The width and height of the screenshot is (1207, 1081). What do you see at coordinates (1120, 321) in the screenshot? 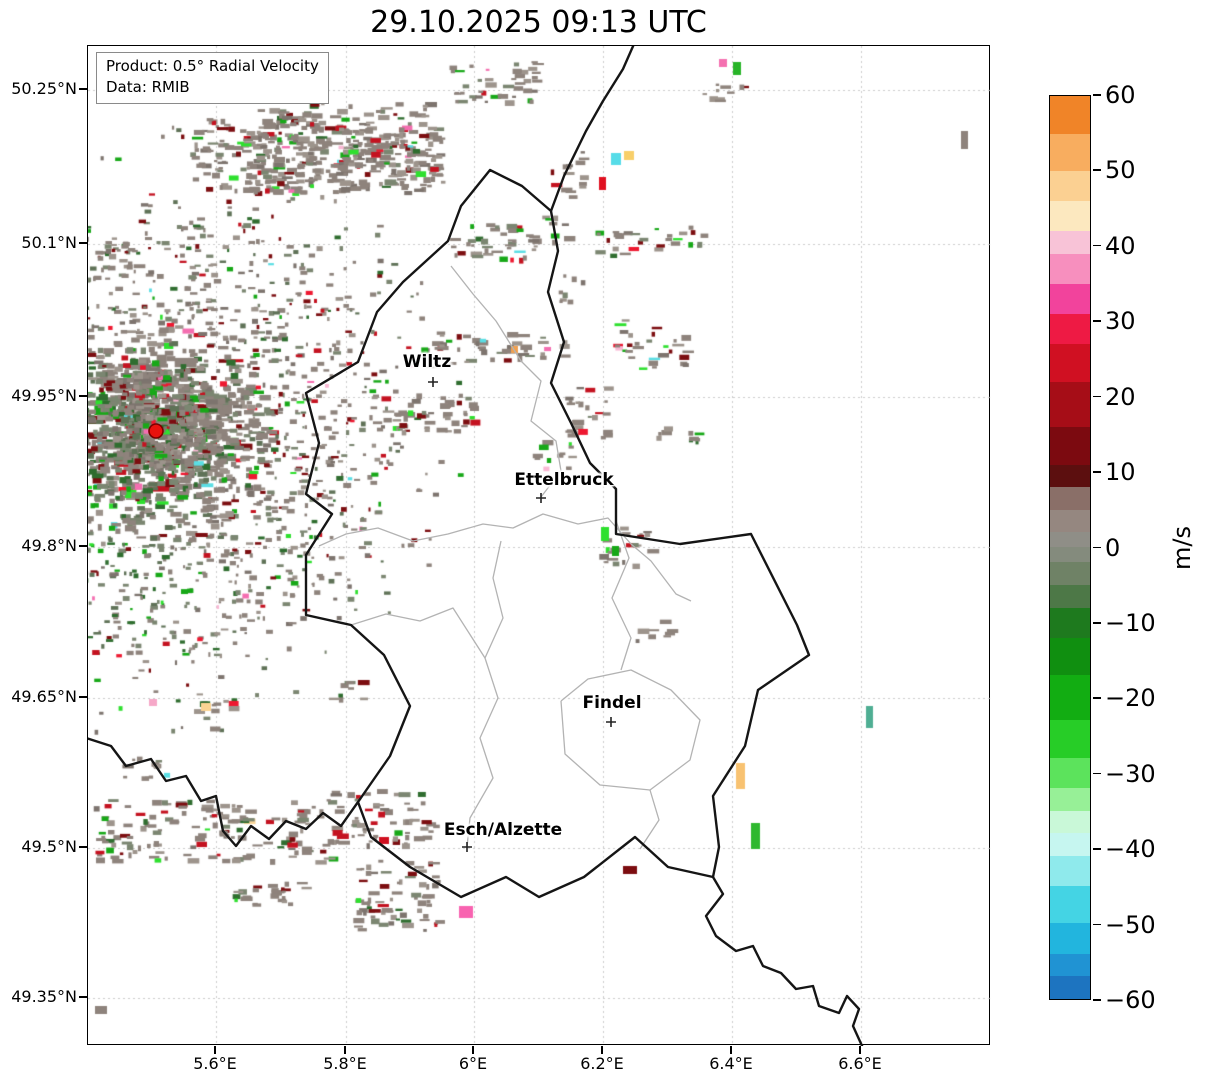
I see `colorbar-tick-label: 30` at bounding box center [1120, 321].